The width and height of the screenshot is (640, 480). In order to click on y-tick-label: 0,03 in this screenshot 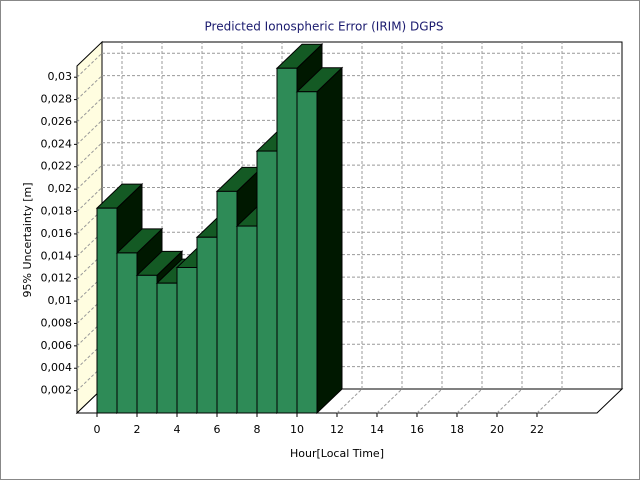, I will do `click(60, 76)`.